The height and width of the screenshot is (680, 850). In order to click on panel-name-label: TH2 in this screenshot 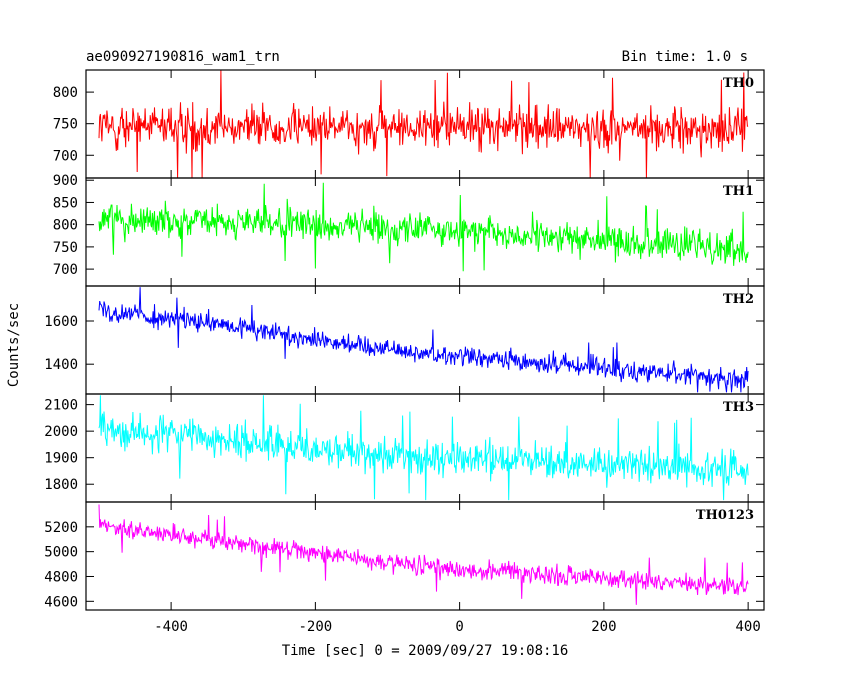, I will do `click(738, 299)`.